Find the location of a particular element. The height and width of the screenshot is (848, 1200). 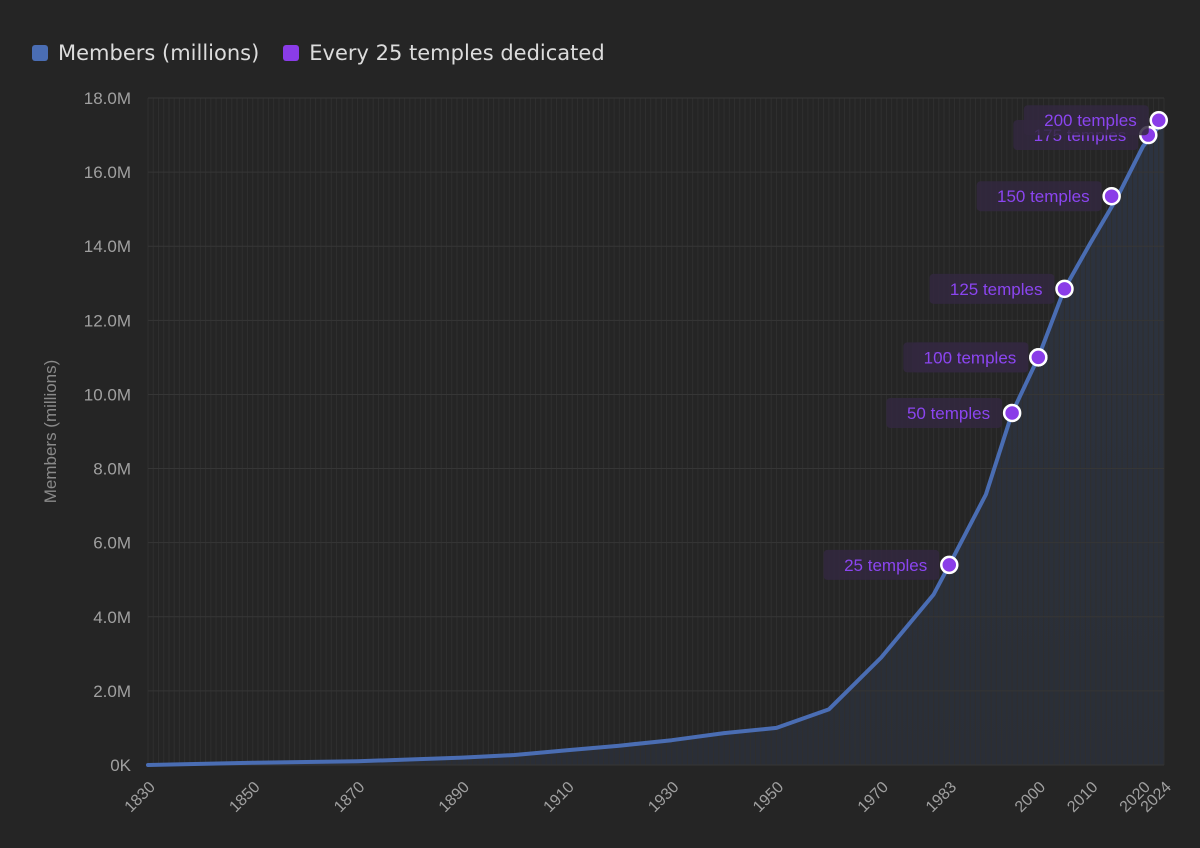

legend-item-temples: Every 25 temples dedicated is located at coordinates (444, 53).